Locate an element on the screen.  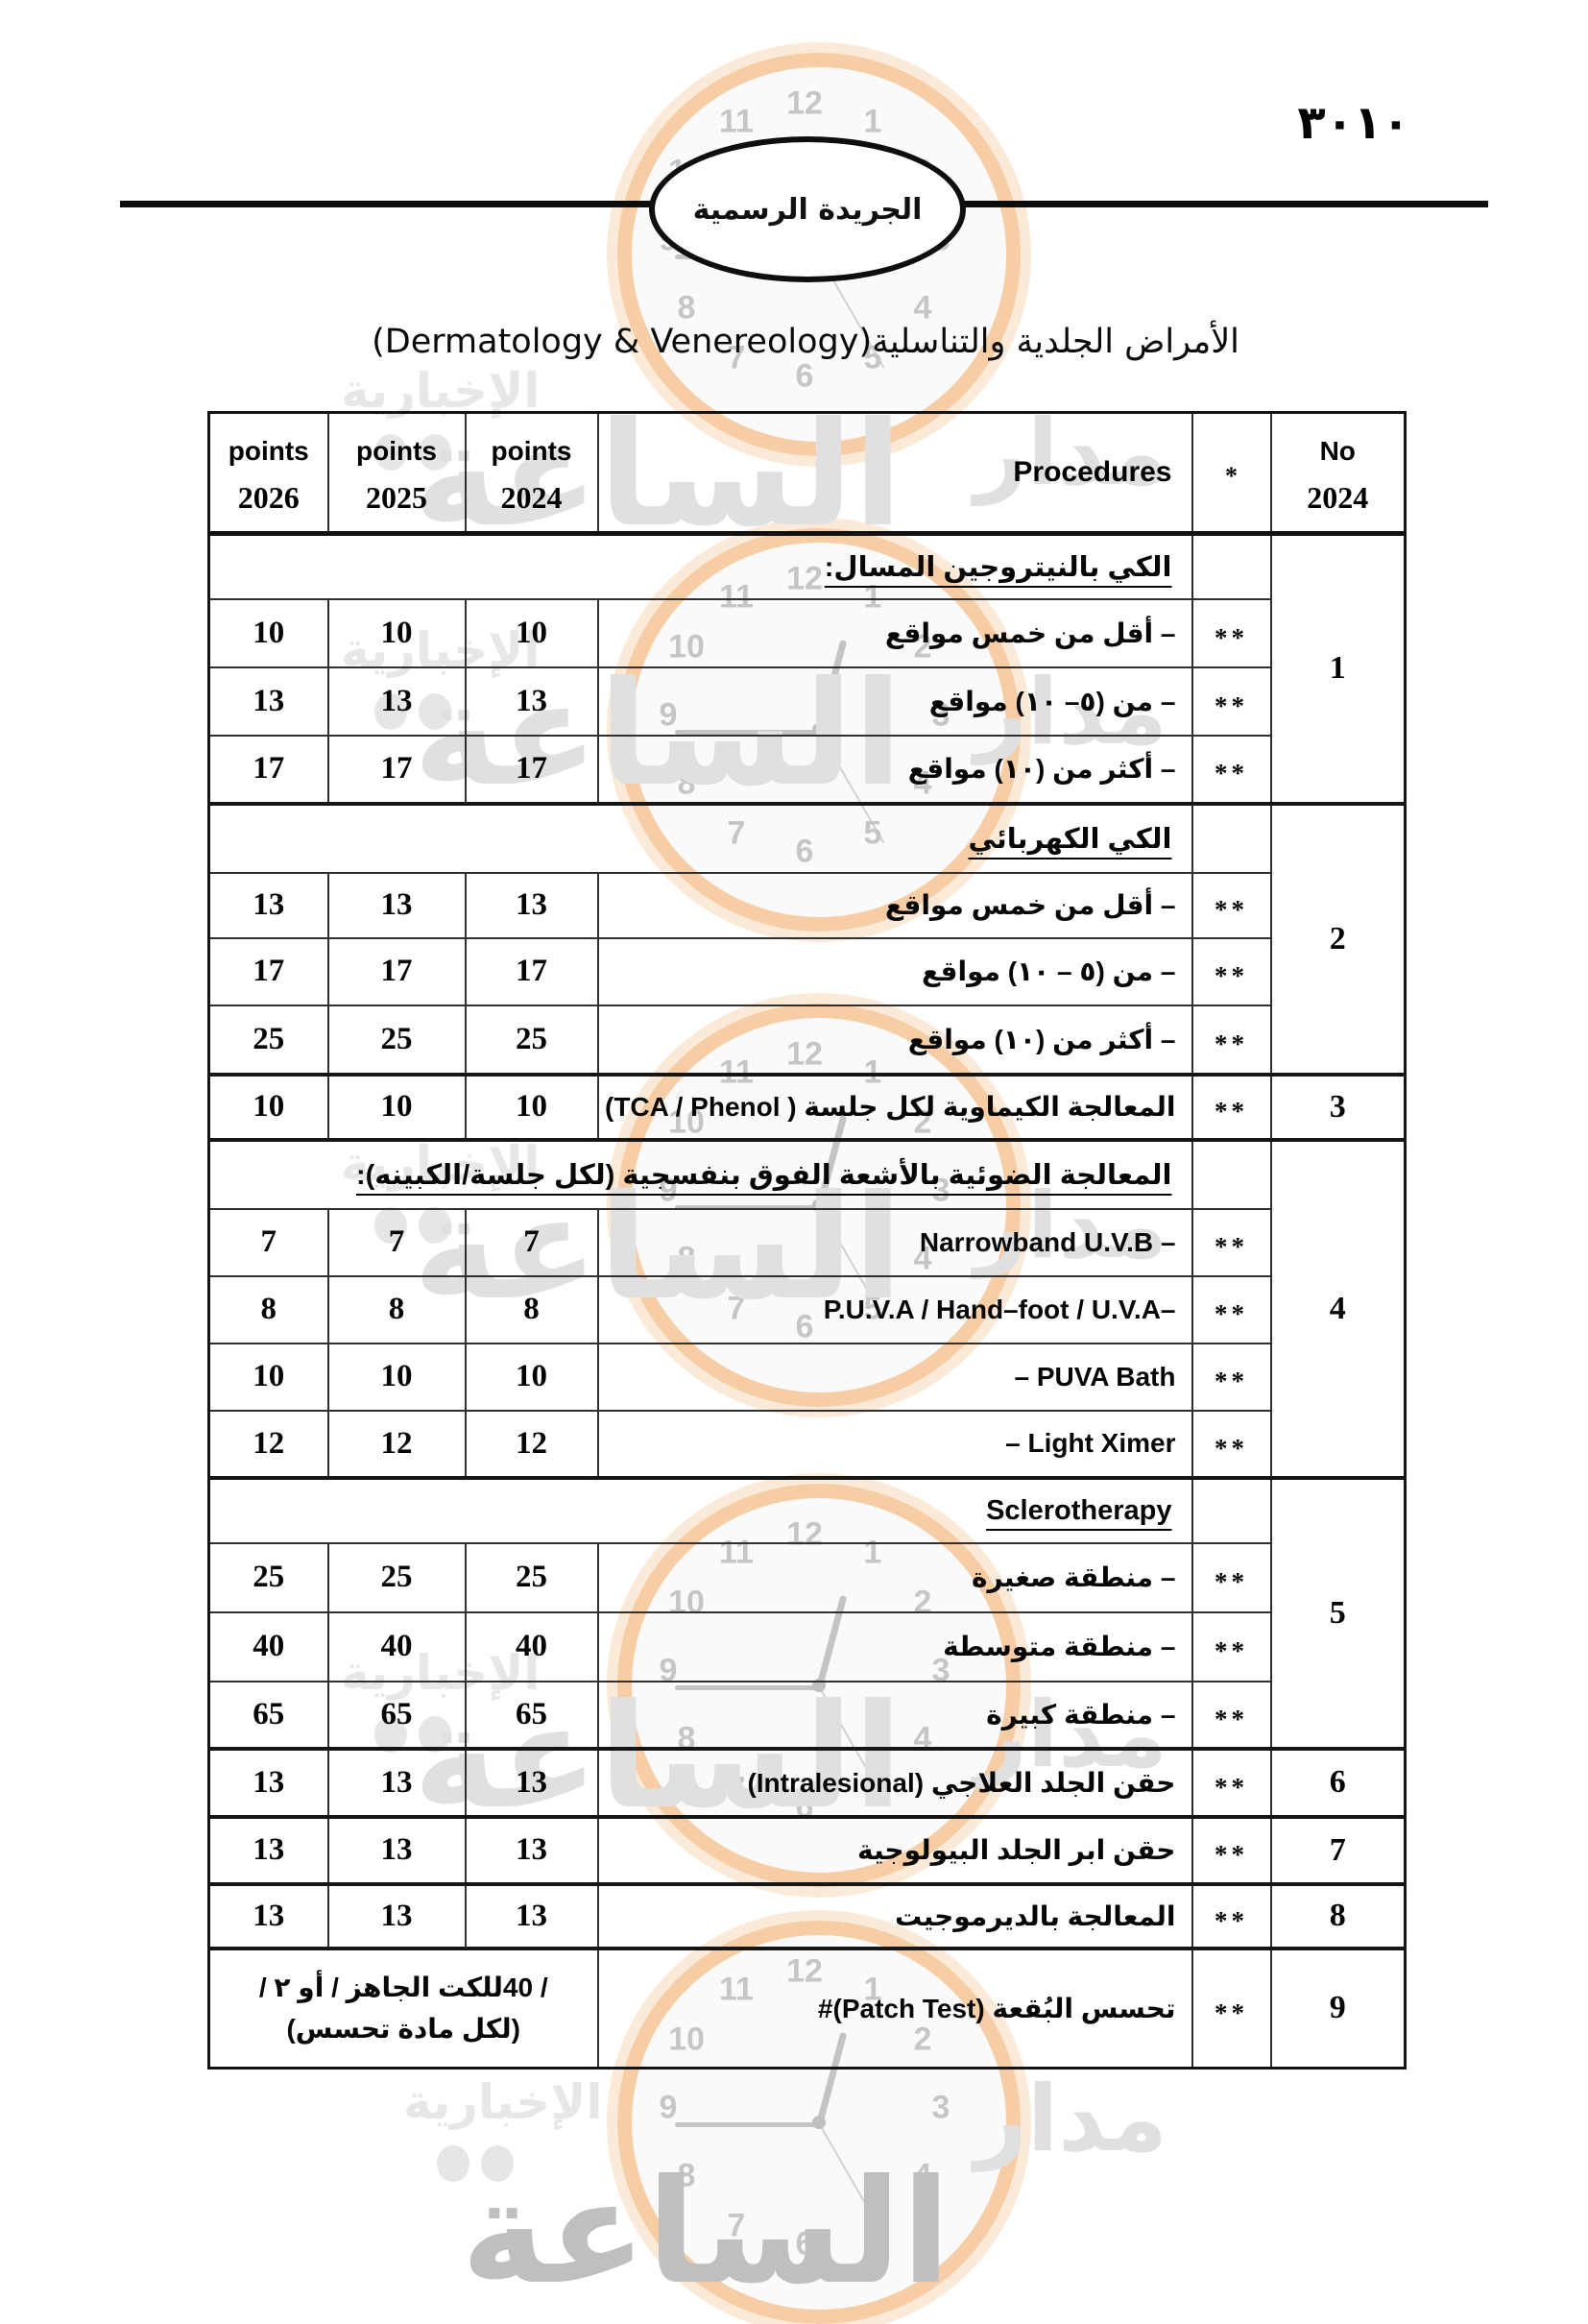
procedure-cell: – من (٥– ١٠) مواقع is located at coordinates (895, 701).